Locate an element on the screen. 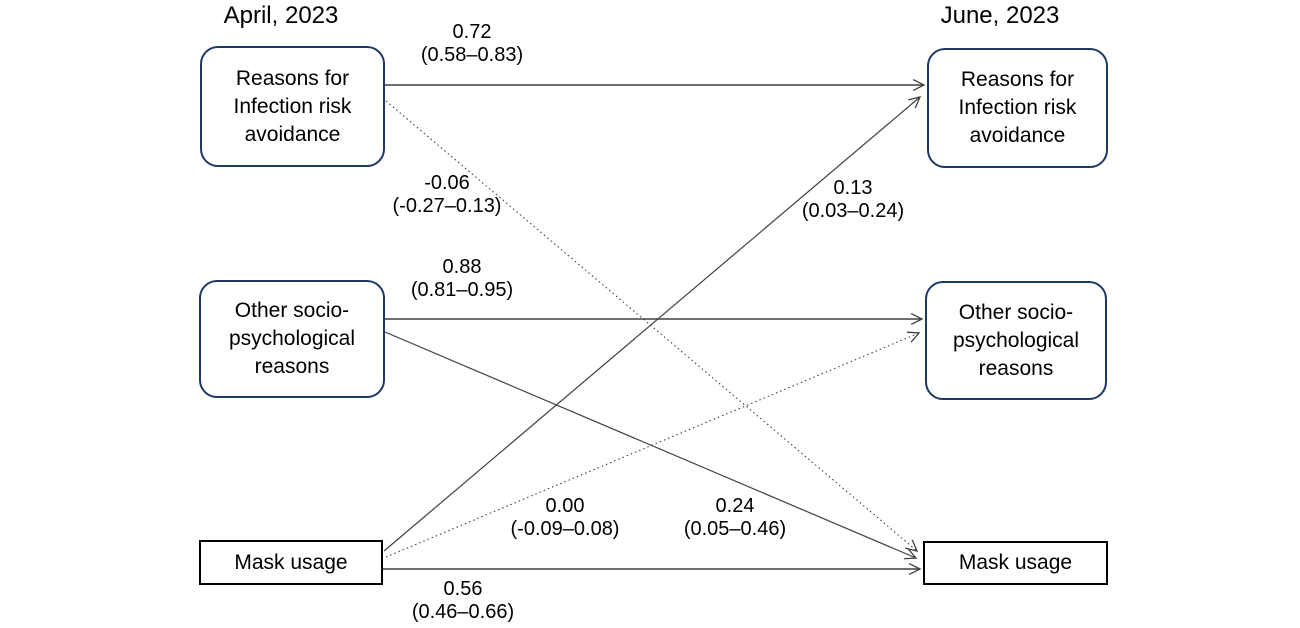 Image resolution: width=1300 pixels, height=628 pixels. confidence-interval: (0.46–0.66) is located at coordinates (463, 612).